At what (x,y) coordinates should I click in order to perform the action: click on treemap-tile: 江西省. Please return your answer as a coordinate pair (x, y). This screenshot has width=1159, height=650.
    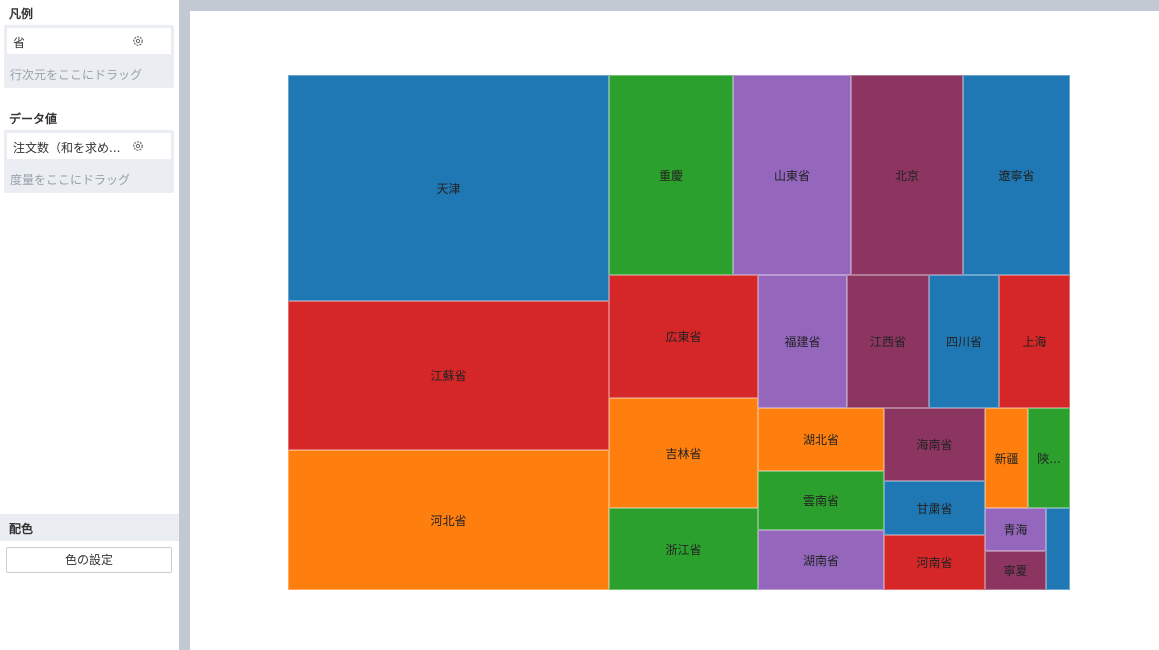
    Looking at the image, I should click on (888, 341).